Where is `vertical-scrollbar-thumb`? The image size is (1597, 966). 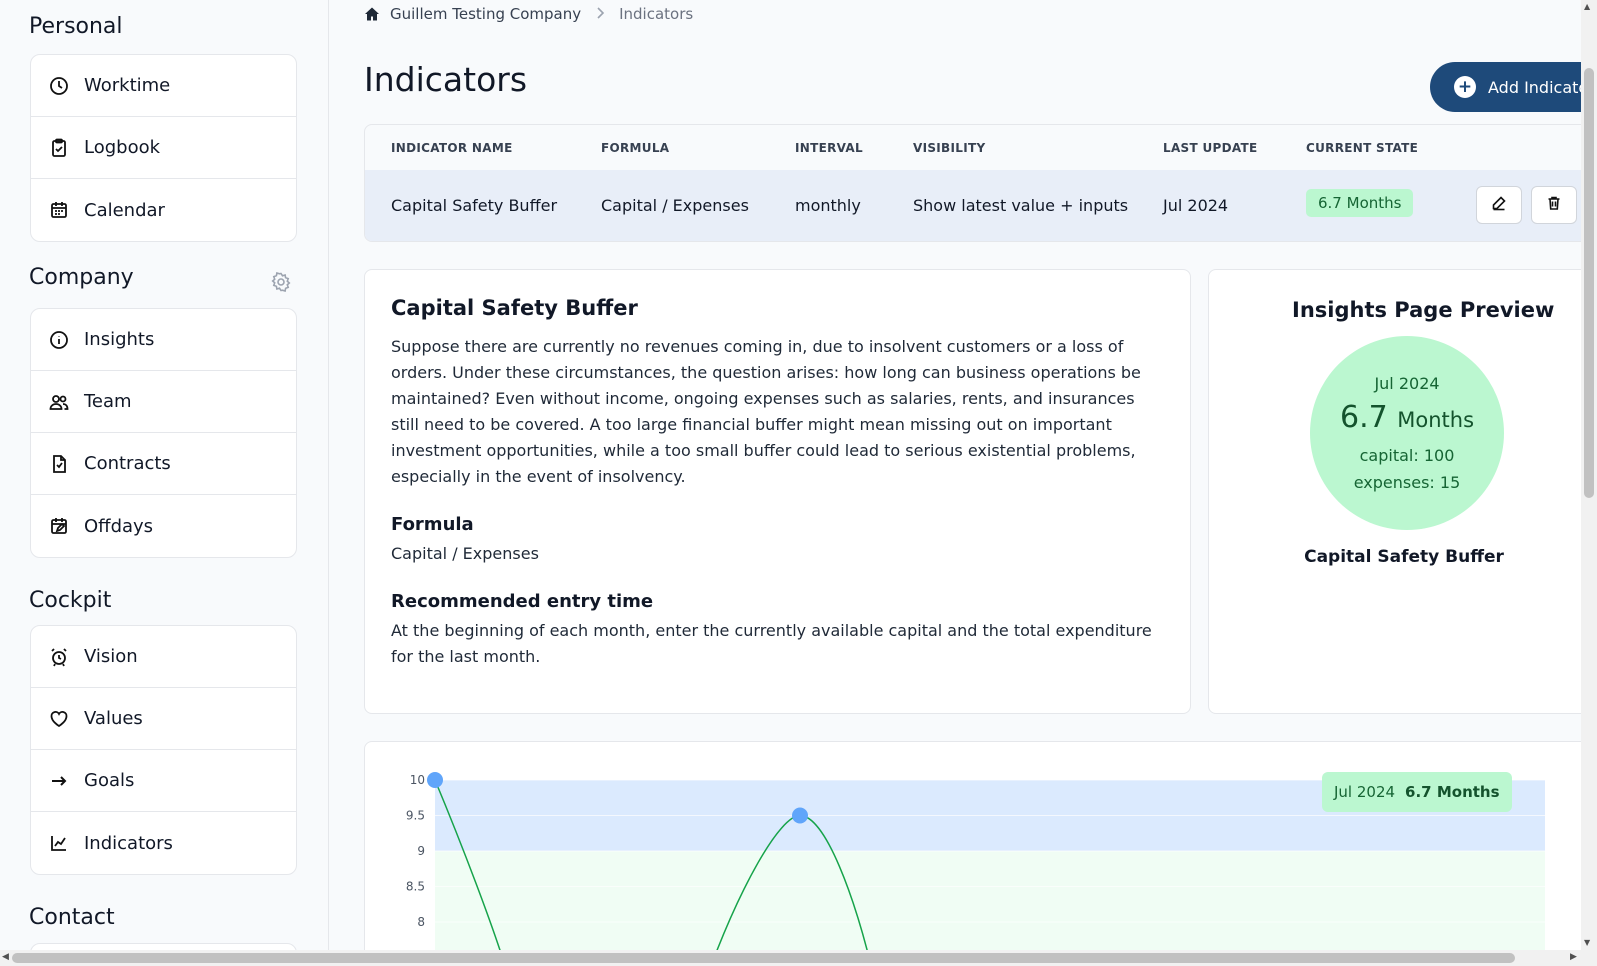
vertical-scrollbar-thumb is located at coordinates (1589, 283).